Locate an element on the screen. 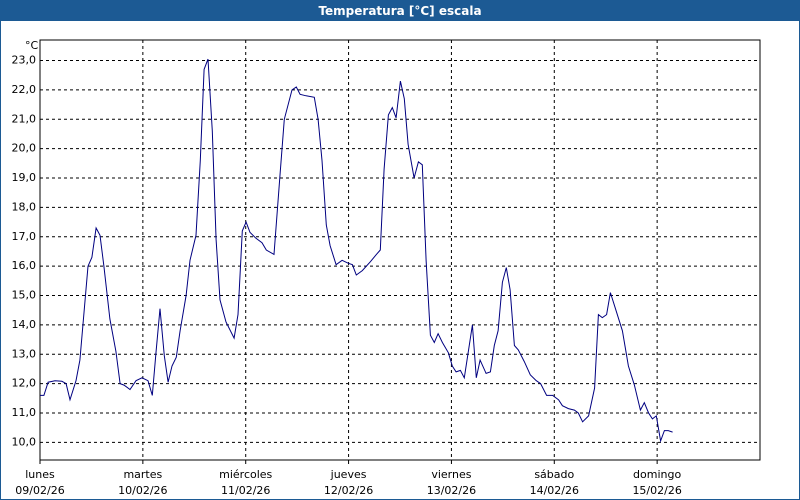 This screenshot has height=500, width=800. x-tick-label: 09/02/26 is located at coordinates (39, 490).